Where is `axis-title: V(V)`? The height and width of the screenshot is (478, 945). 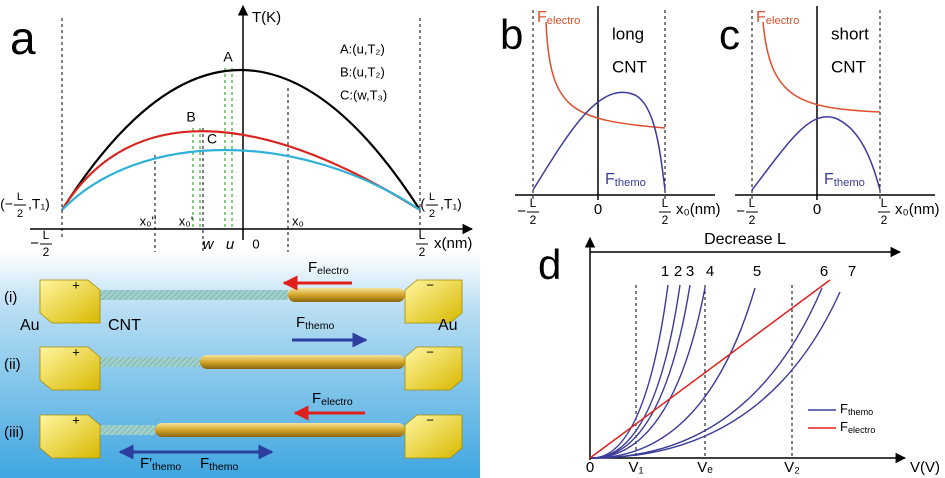 axis-title: V(V) is located at coordinates (925, 467).